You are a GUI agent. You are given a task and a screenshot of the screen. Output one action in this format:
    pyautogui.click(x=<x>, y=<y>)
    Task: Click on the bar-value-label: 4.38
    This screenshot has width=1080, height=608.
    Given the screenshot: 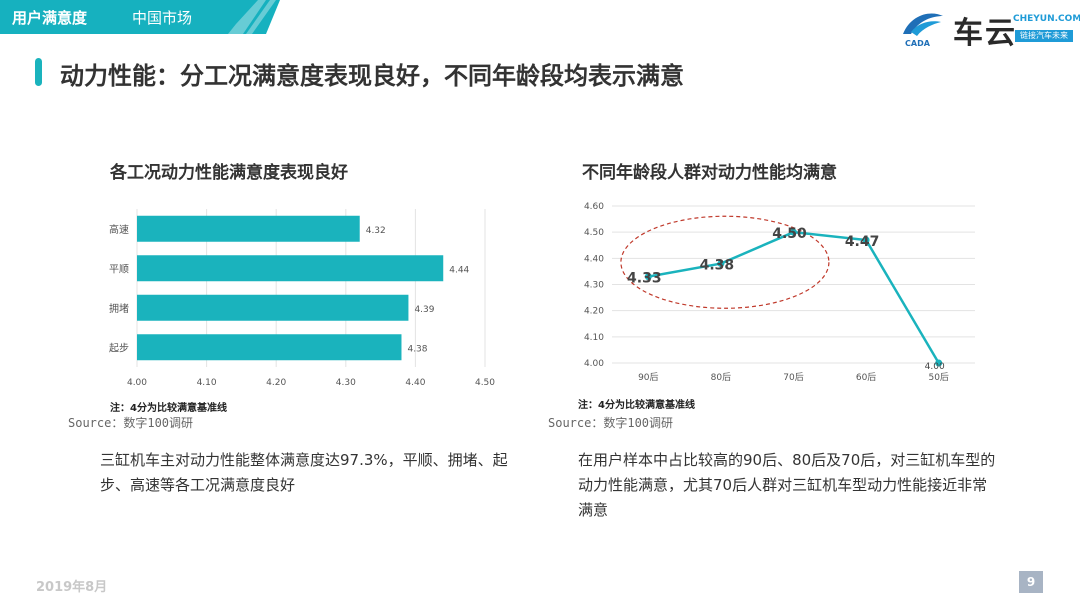 What is the action you would take?
    pyautogui.click(x=417, y=349)
    